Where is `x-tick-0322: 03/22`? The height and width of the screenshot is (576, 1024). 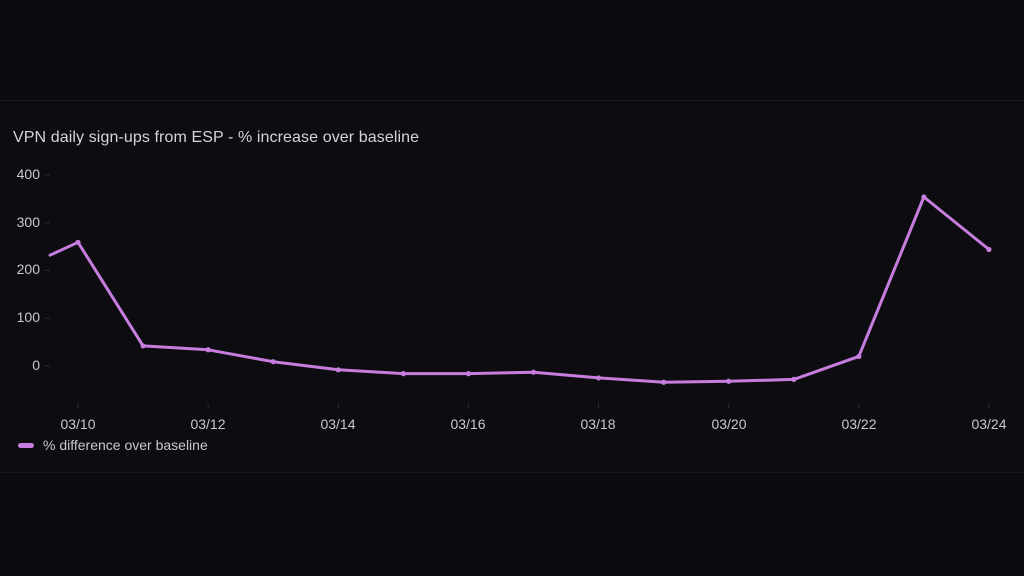 x-tick-0322: 03/22 is located at coordinates (859, 424).